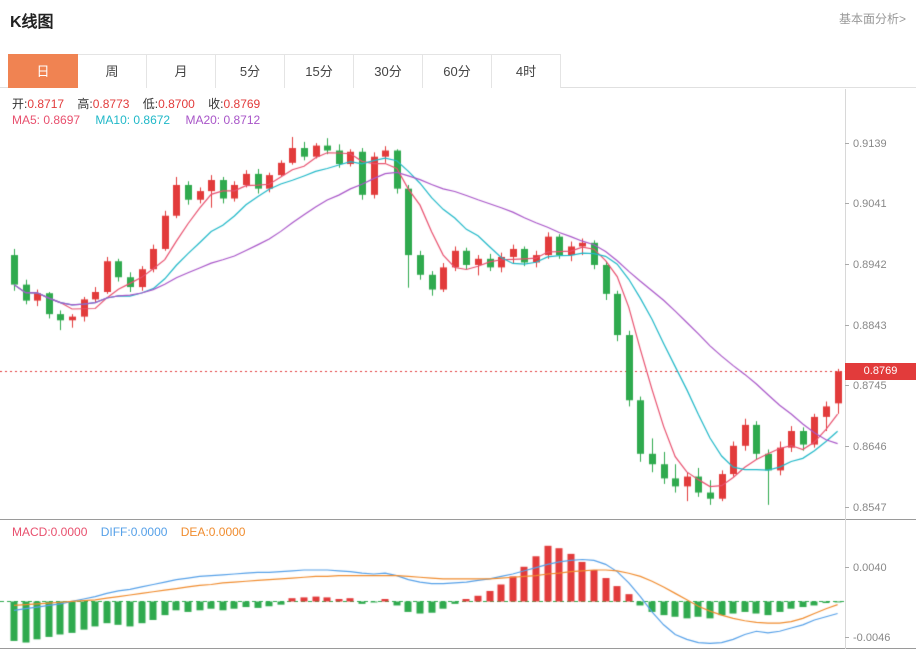  Describe the element at coordinates (866, 265) in the screenshot. I see `y-axis-label: 0.8942` at that location.